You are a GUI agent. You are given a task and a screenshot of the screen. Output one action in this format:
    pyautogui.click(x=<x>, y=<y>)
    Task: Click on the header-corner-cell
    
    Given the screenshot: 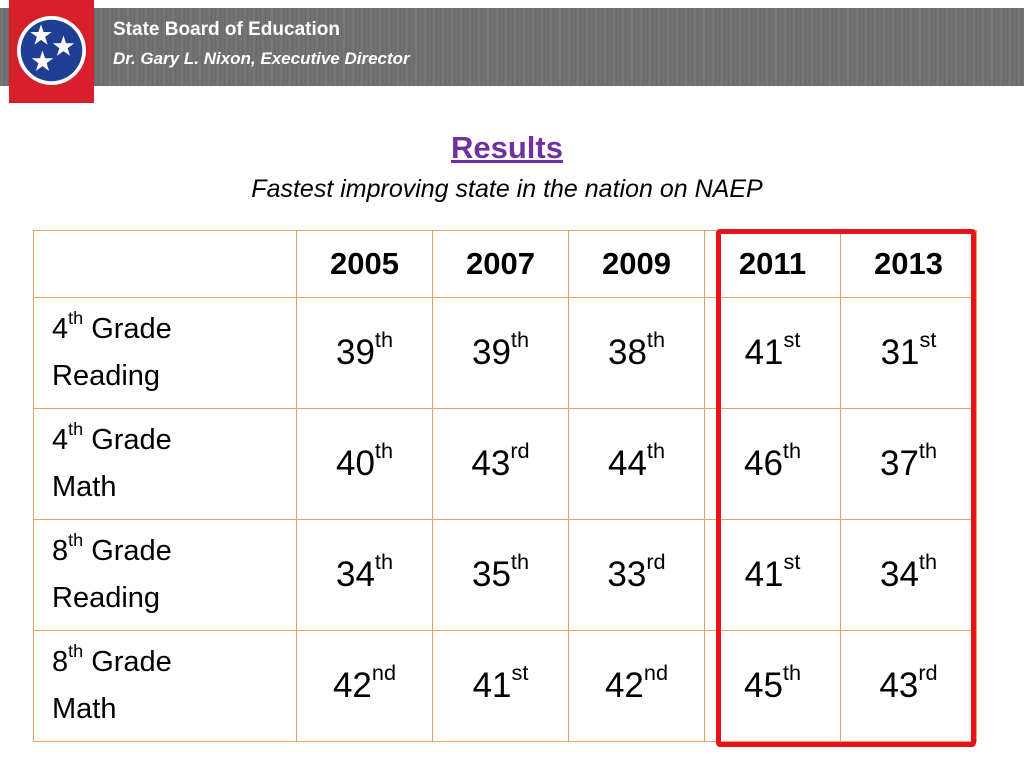 What is the action you would take?
    pyautogui.click(x=165, y=264)
    